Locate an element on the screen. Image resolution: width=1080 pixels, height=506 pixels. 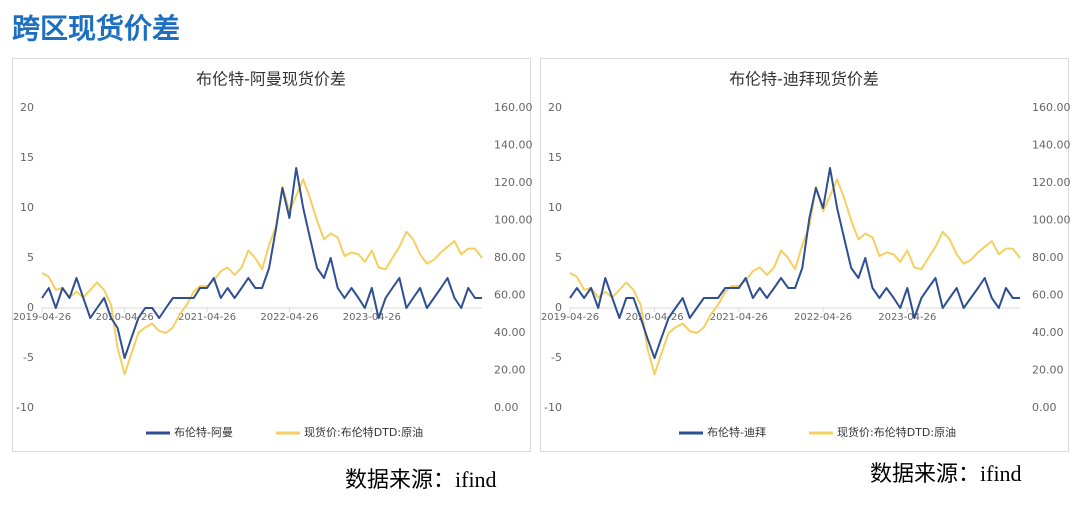
chart-title: 布伦特-阿曼现货价差 is located at coordinates (271, 79).